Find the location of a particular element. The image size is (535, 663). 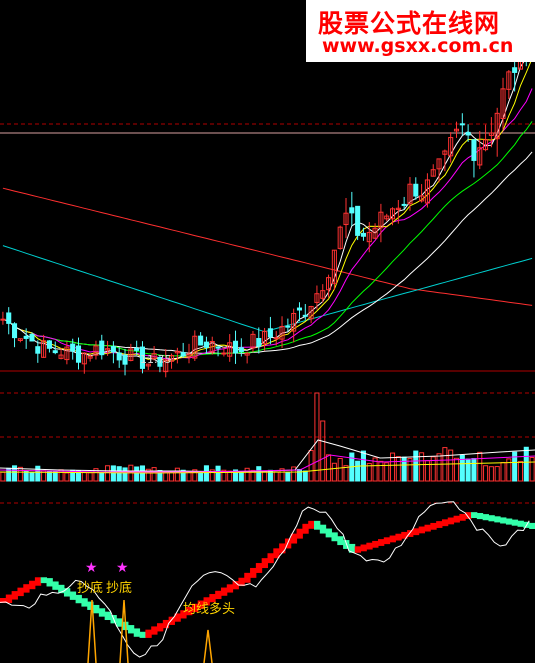

watermark-url: www.gsxx.com.cn is located at coordinates (418, 46).